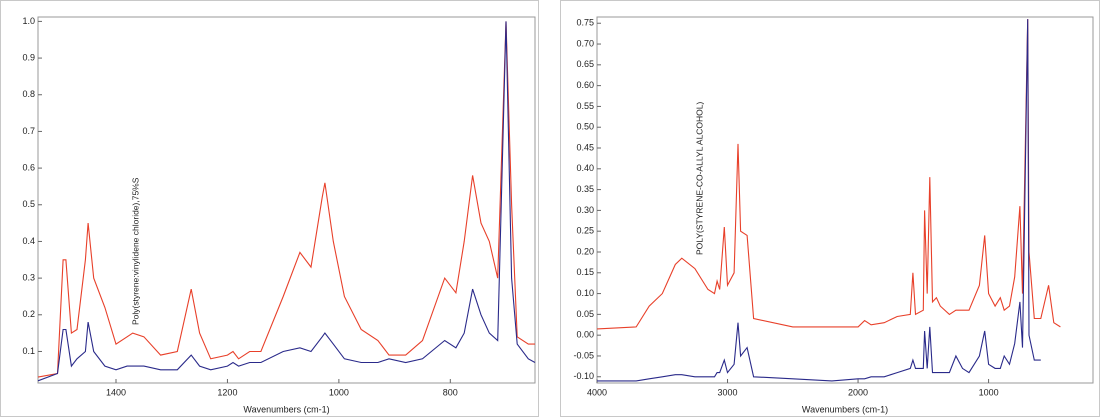  I want to click on y-tick-label: 0.60, so click(585, 85).